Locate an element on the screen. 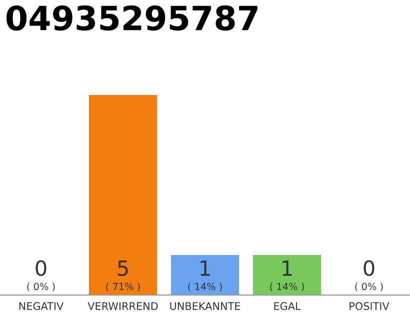 Image resolution: width=410 pixels, height=320 pixels. chart-title: 04935295787 is located at coordinates (132, 18).